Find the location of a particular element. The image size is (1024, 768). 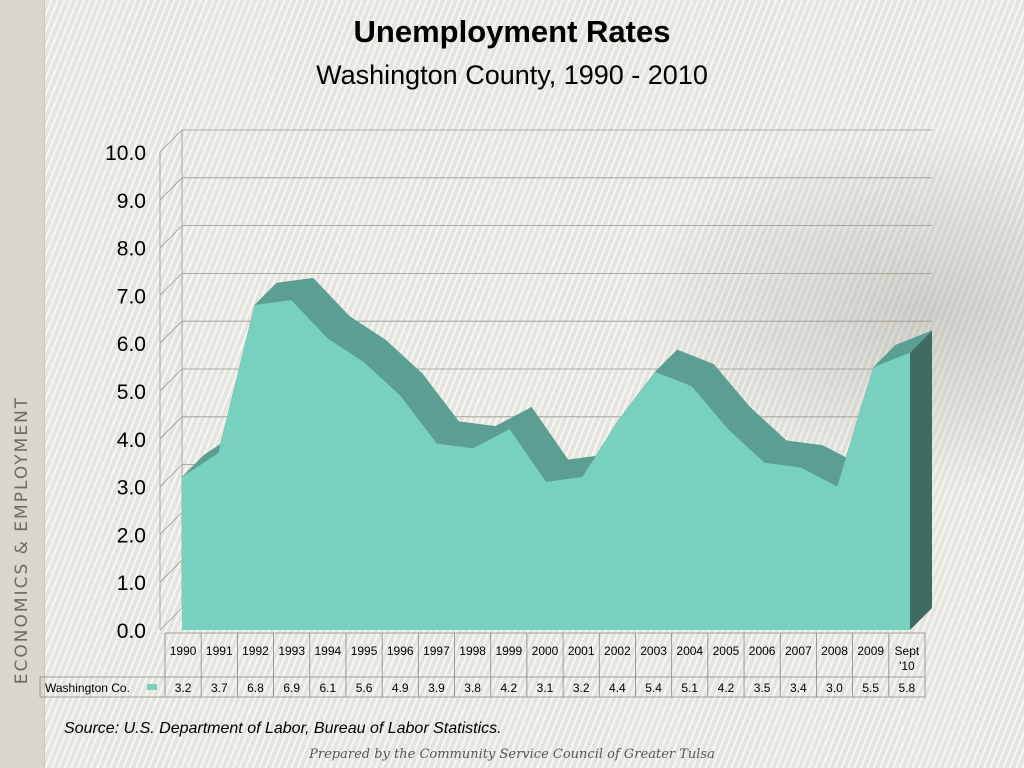

y-tick-label: 3.0 is located at coordinates (131, 488).